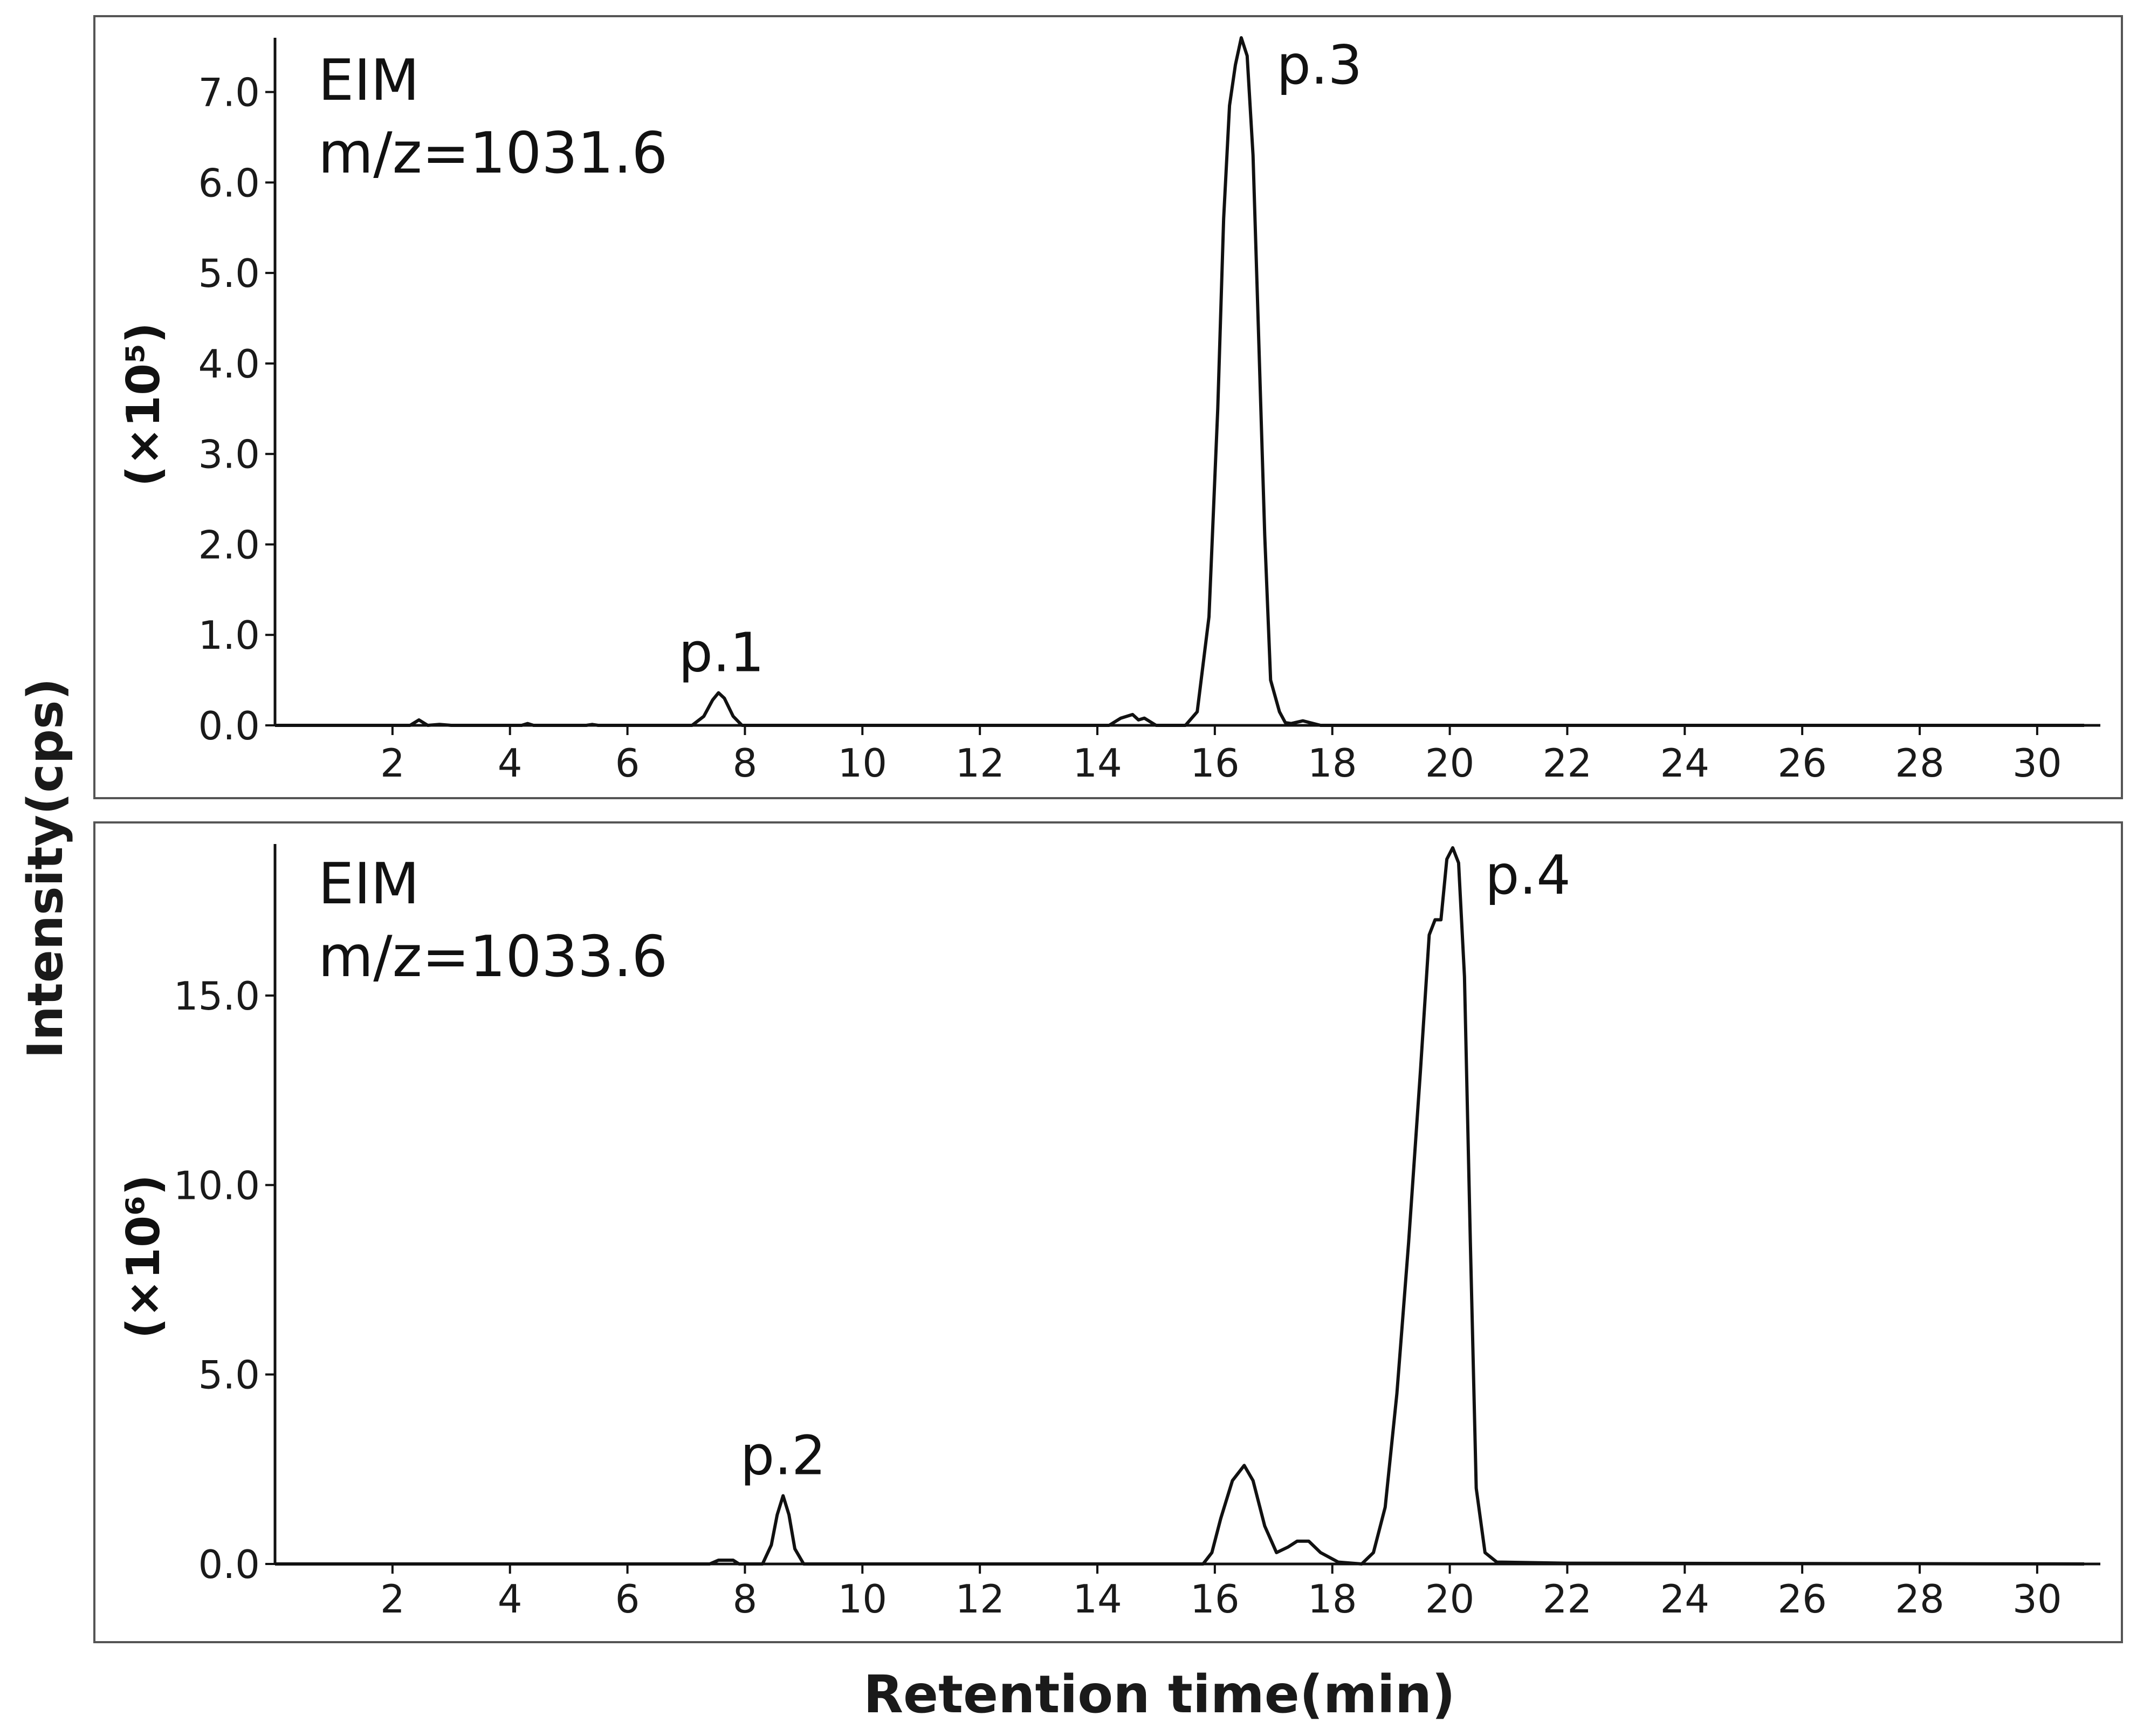 This screenshot has width=2130, height=1736. Describe the element at coordinates (45, 868) in the screenshot. I see `y-axis-title: Intensity(cps)` at that location.